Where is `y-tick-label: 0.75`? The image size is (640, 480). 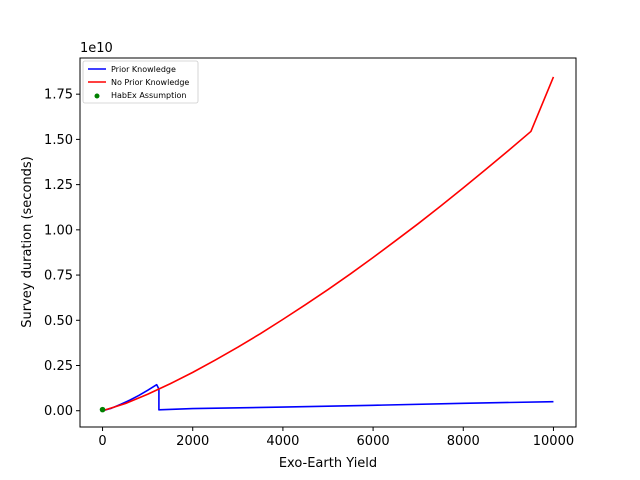
y-tick-label: 0.75 is located at coordinates (58, 276).